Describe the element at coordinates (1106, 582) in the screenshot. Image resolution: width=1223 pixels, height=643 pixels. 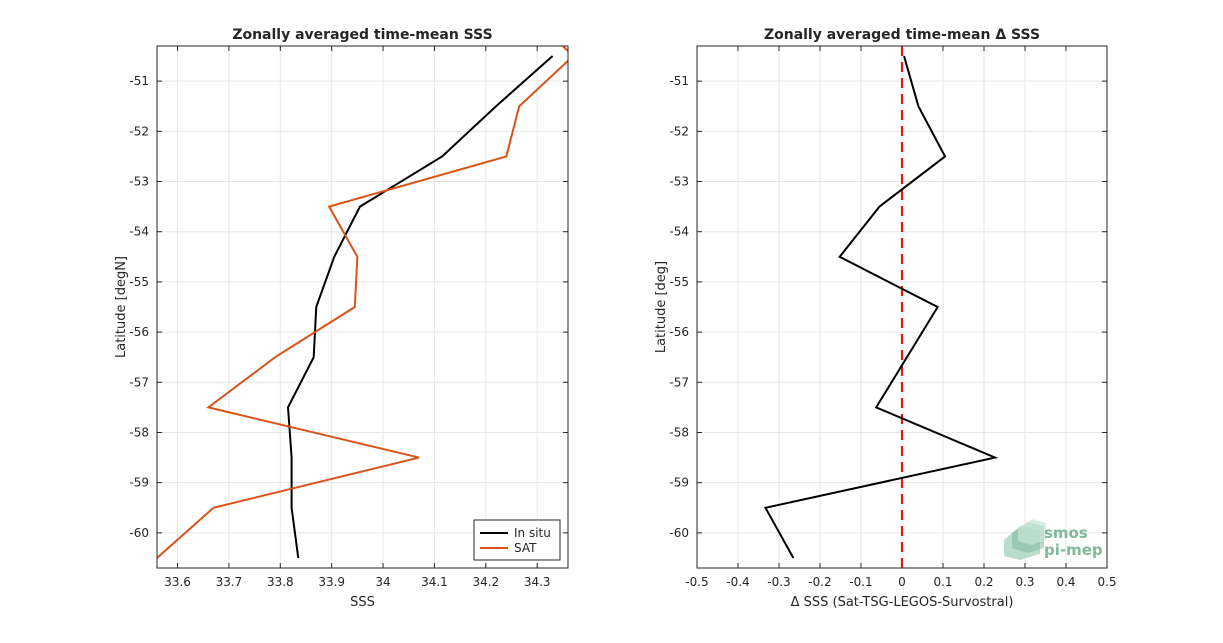
I see `x-tick-label: 0.5` at that location.